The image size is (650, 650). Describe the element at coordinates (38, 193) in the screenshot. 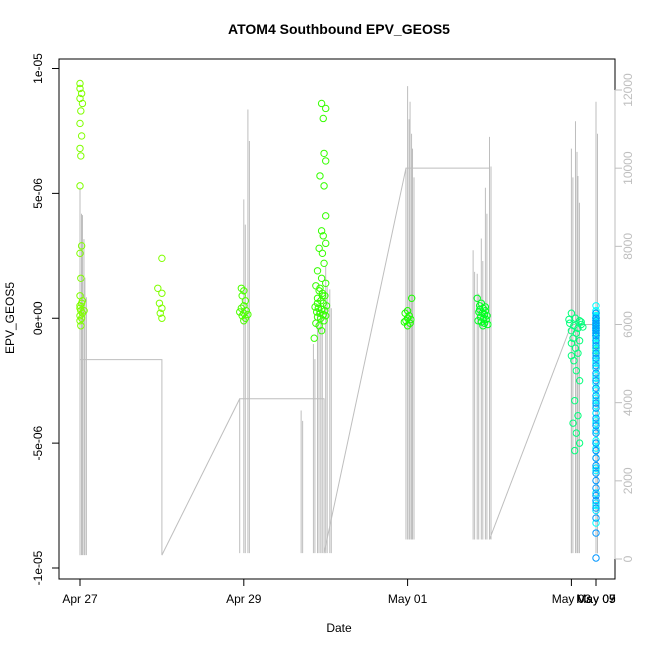

I see `y-tick-label: 5e-06` at that location.